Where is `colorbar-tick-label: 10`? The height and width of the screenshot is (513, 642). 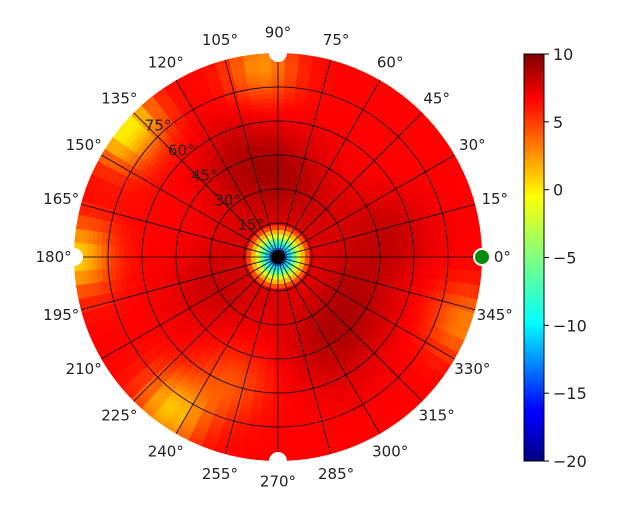 colorbar-tick-label: 10 is located at coordinates (563, 54).